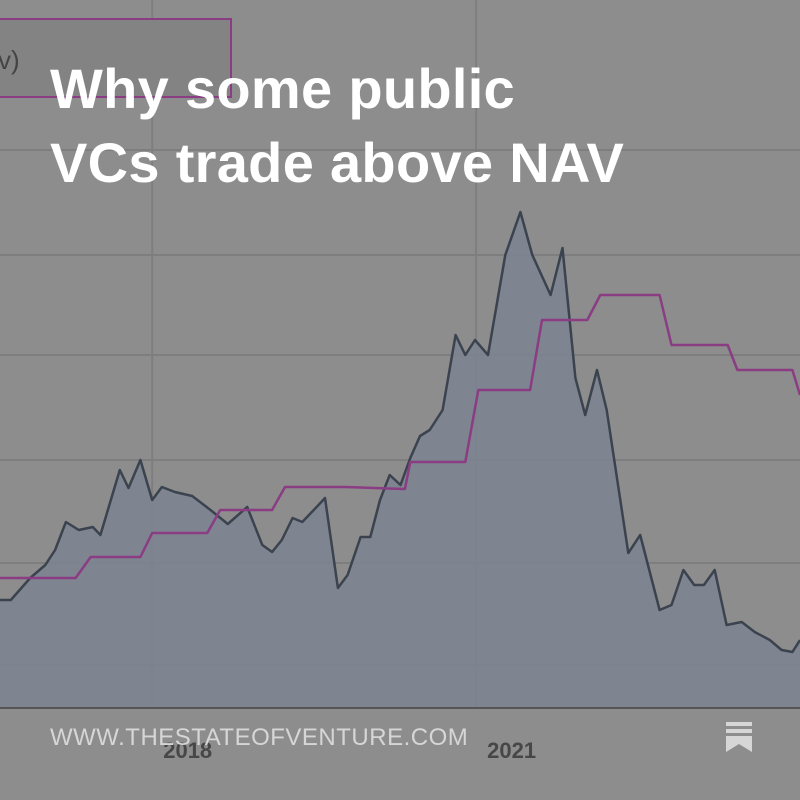 This screenshot has height=800, width=800. What do you see at coordinates (116, 58) in the screenshot?
I see `legend-fragment: v)` at bounding box center [116, 58].